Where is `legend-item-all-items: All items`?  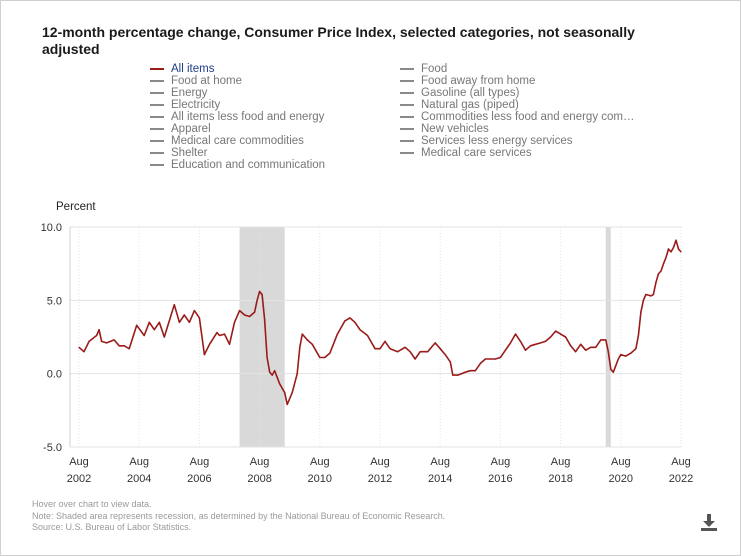 legend-item-all-items: All items is located at coordinates (237, 69).